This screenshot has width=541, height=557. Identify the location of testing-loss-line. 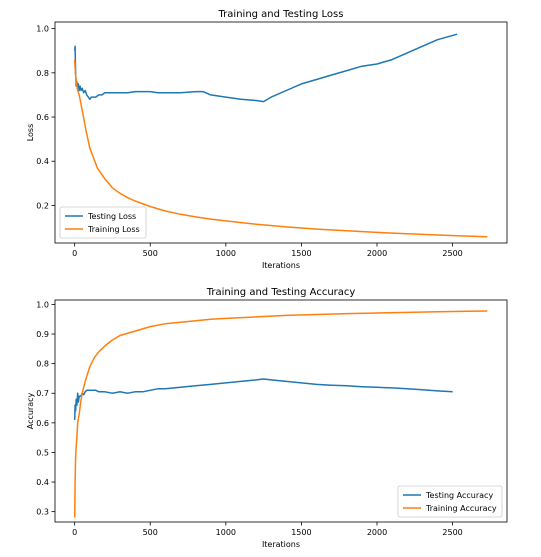
(265, 68).